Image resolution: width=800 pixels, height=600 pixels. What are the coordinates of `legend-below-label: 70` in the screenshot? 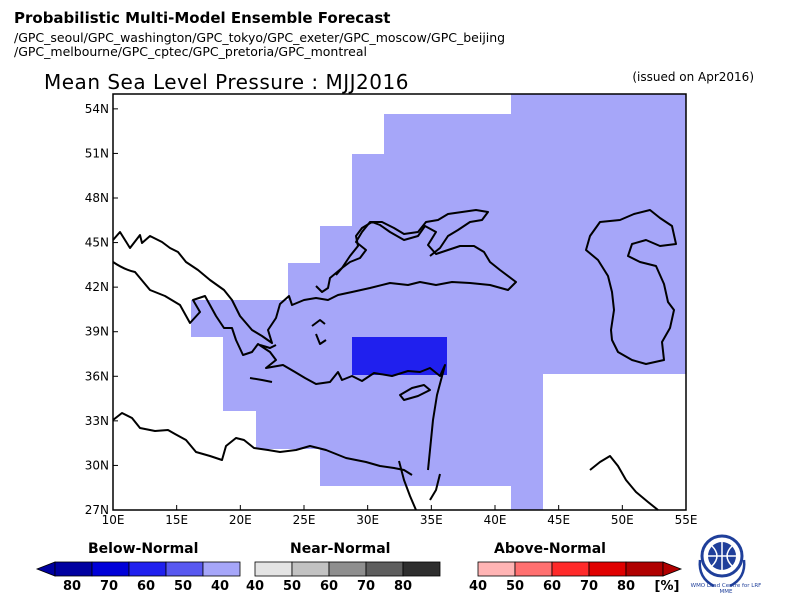 It's located at (109, 586).